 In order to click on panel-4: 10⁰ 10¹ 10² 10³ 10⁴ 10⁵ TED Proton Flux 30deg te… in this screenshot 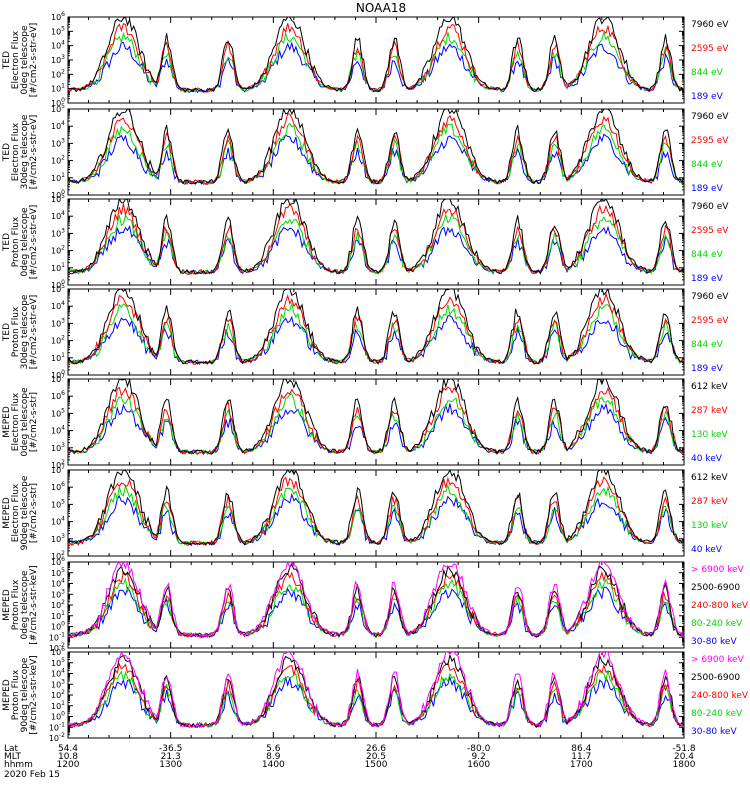, I will do `click(365, 331)`.